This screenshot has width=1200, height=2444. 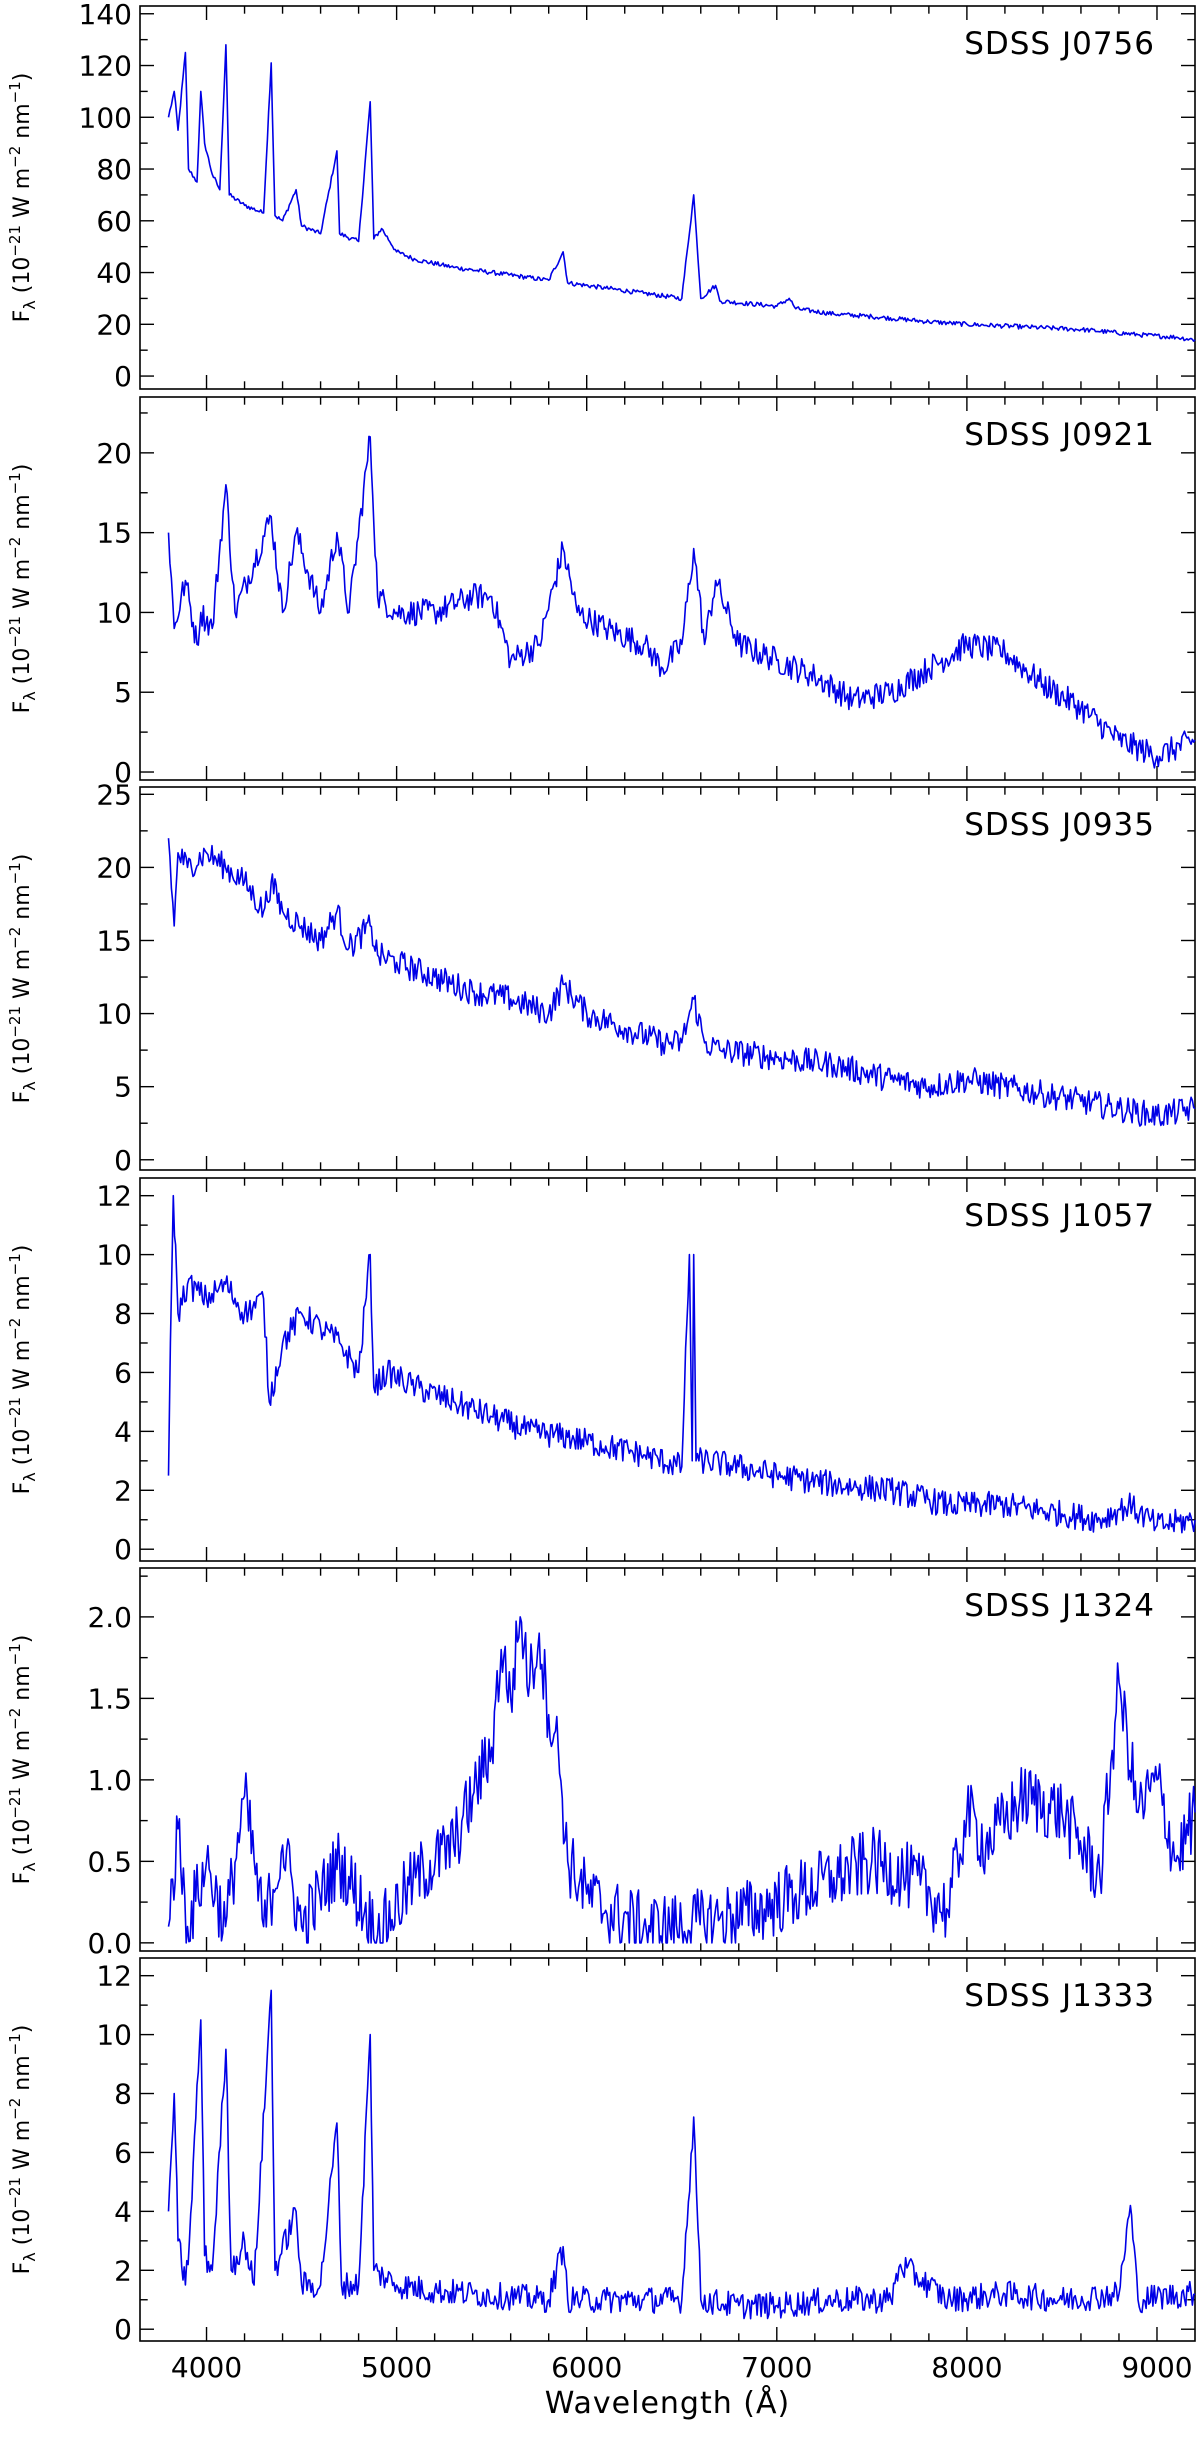 What do you see at coordinates (114, 1196) in the screenshot?
I see `panel-4-y-tick-label: 12` at bounding box center [114, 1196].